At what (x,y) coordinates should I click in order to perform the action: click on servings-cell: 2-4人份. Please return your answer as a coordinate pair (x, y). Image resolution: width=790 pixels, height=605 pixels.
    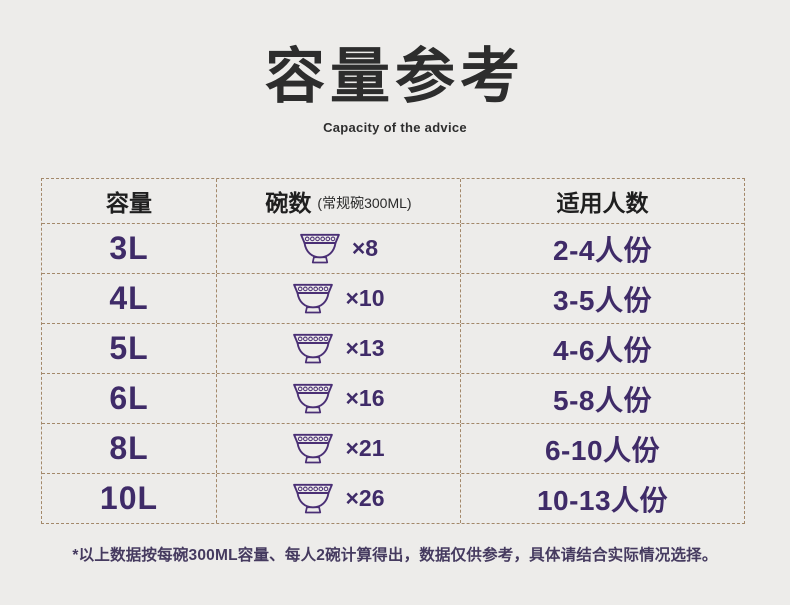
    Looking at the image, I should click on (602, 248).